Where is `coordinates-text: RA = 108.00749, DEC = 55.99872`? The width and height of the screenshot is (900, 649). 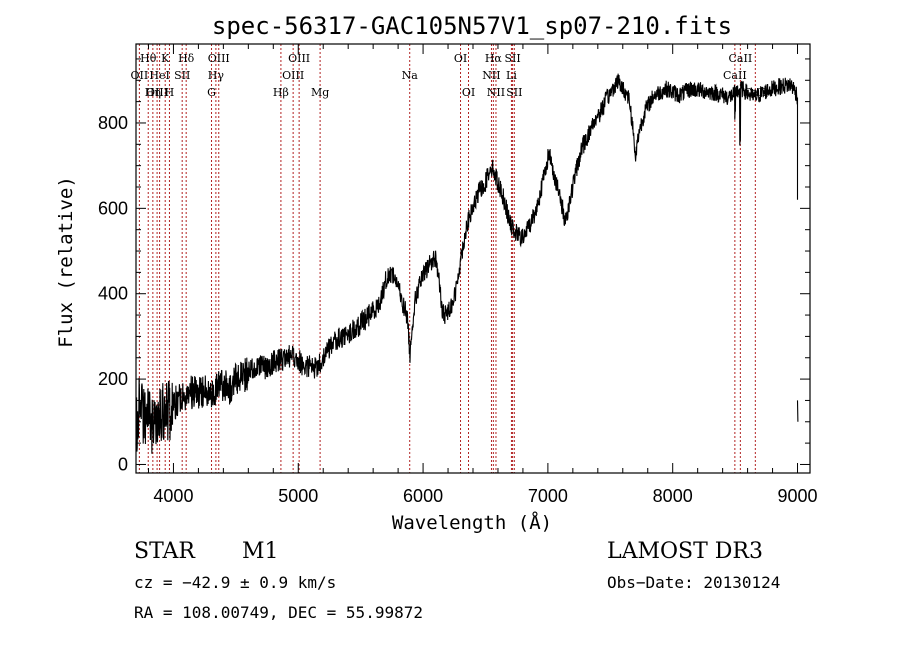 coordinates-text: RA = 108.00749, DEC = 55.99872 is located at coordinates (278, 612).